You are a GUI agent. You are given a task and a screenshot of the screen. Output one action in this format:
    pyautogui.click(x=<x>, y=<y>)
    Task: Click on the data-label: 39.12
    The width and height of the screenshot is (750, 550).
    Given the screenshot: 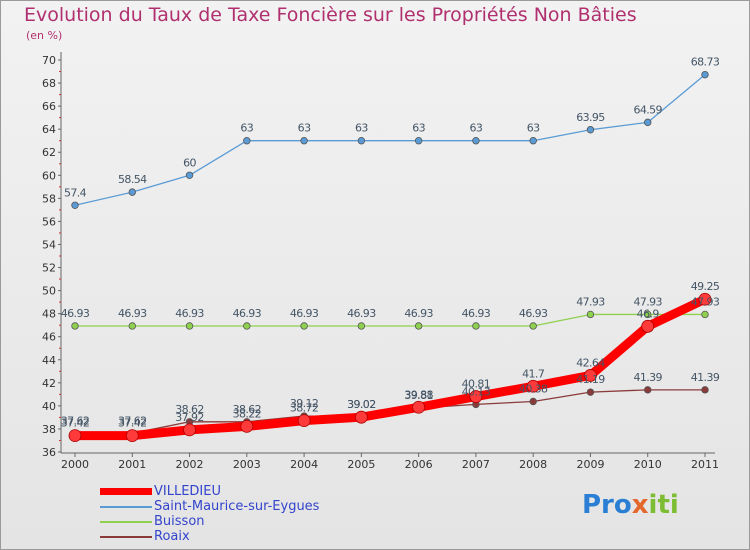 What is the action you would take?
    pyautogui.click(x=304, y=403)
    